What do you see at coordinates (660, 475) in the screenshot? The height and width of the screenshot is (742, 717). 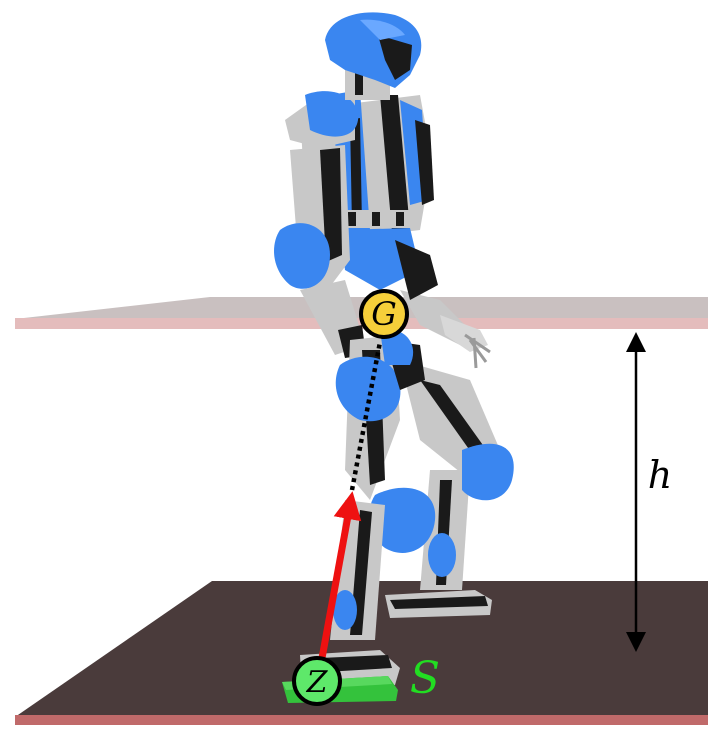 I see `height-label: h` at bounding box center [660, 475].